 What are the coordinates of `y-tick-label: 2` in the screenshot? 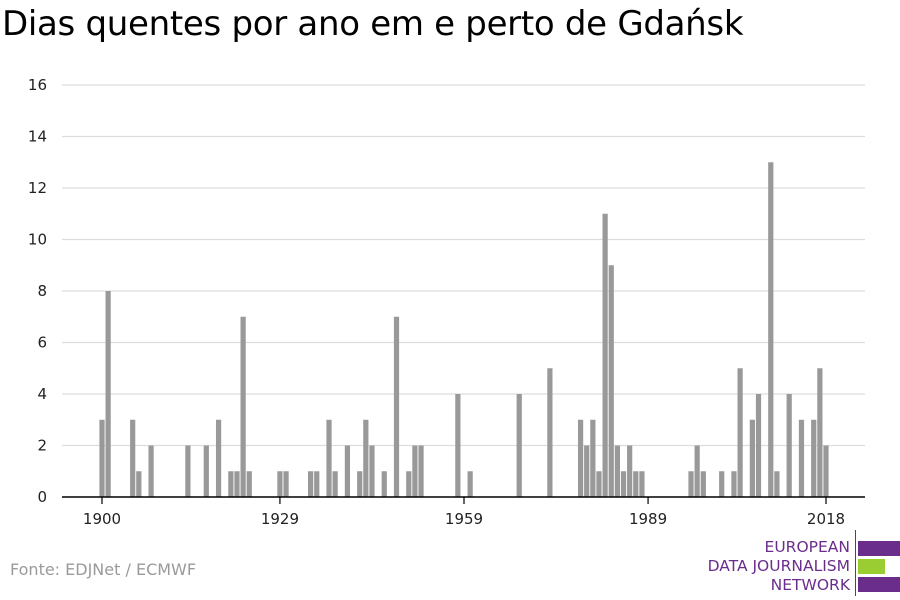 It's located at (42, 446).